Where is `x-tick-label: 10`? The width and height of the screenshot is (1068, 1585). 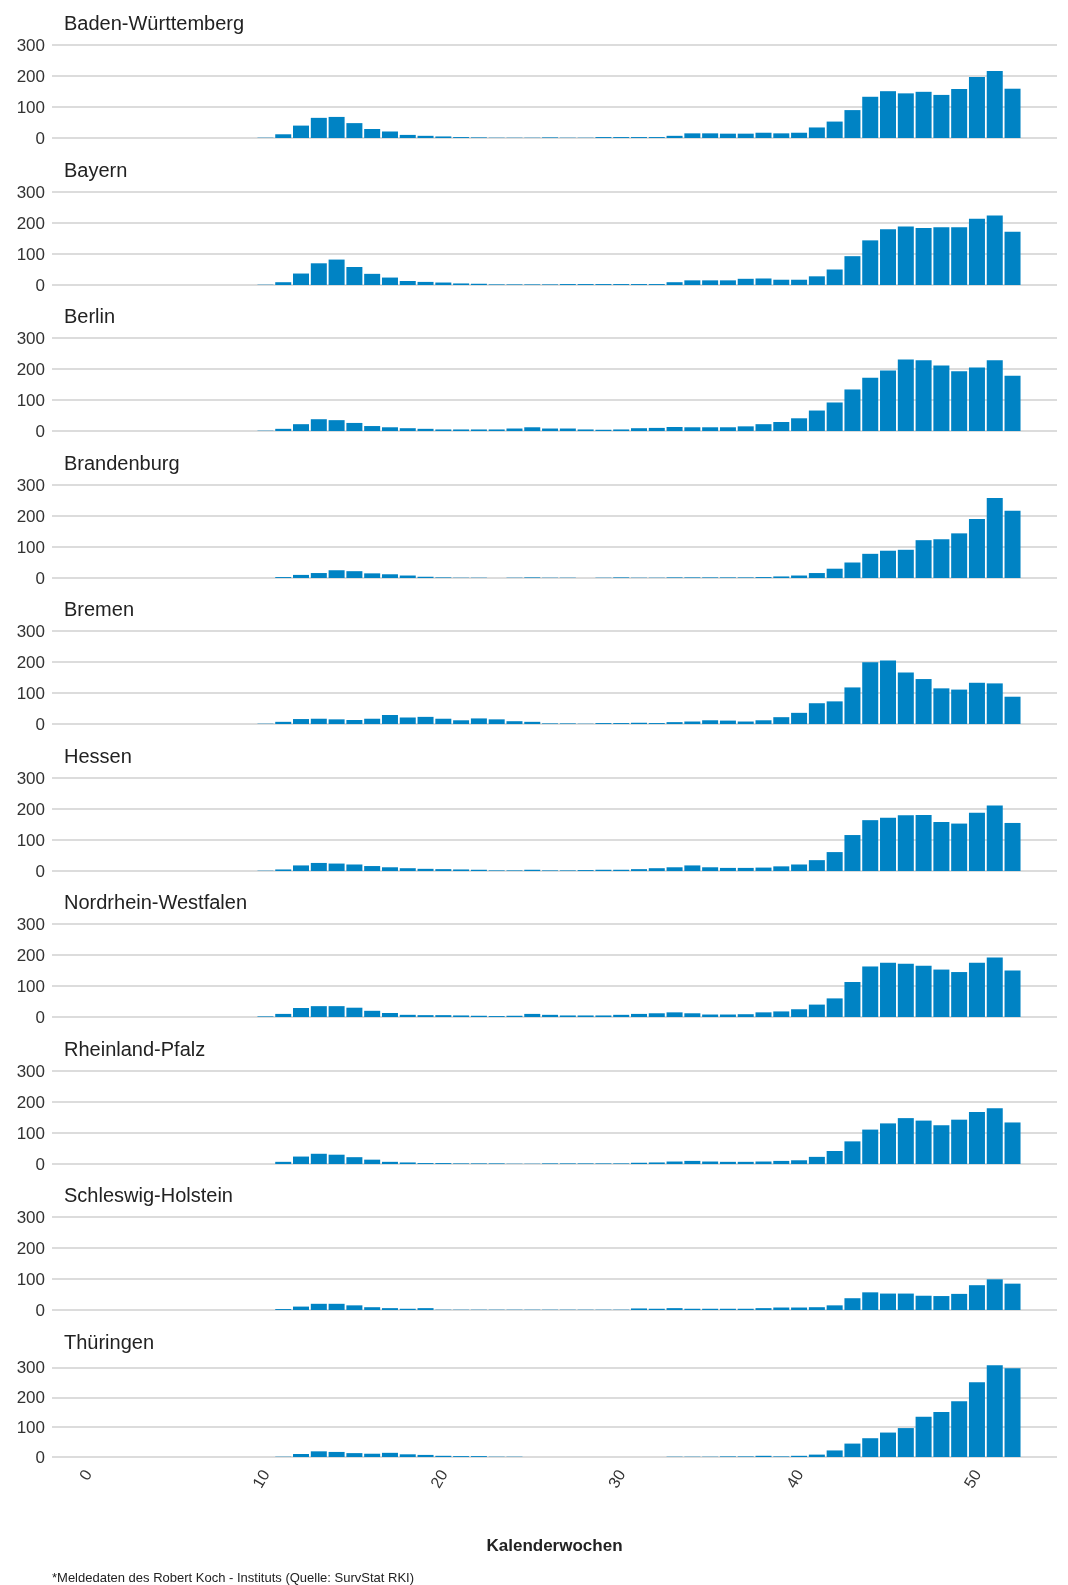
x-tick-label: 10 is located at coordinates (261, 1478).